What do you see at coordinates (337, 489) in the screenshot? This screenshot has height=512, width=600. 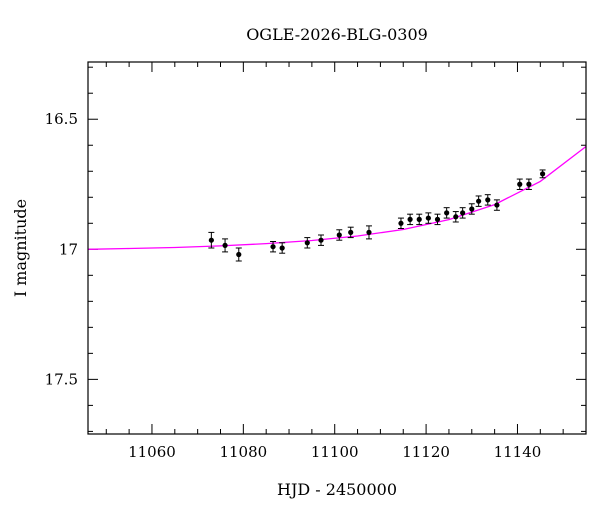 I see `x-axis-label: HJD - 2450000` at bounding box center [337, 489].